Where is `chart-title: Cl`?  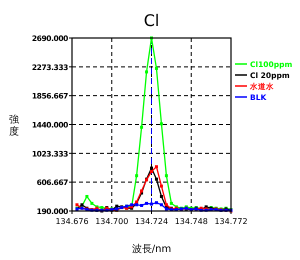 chart-title: Cl is located at coordinates (152, 20).